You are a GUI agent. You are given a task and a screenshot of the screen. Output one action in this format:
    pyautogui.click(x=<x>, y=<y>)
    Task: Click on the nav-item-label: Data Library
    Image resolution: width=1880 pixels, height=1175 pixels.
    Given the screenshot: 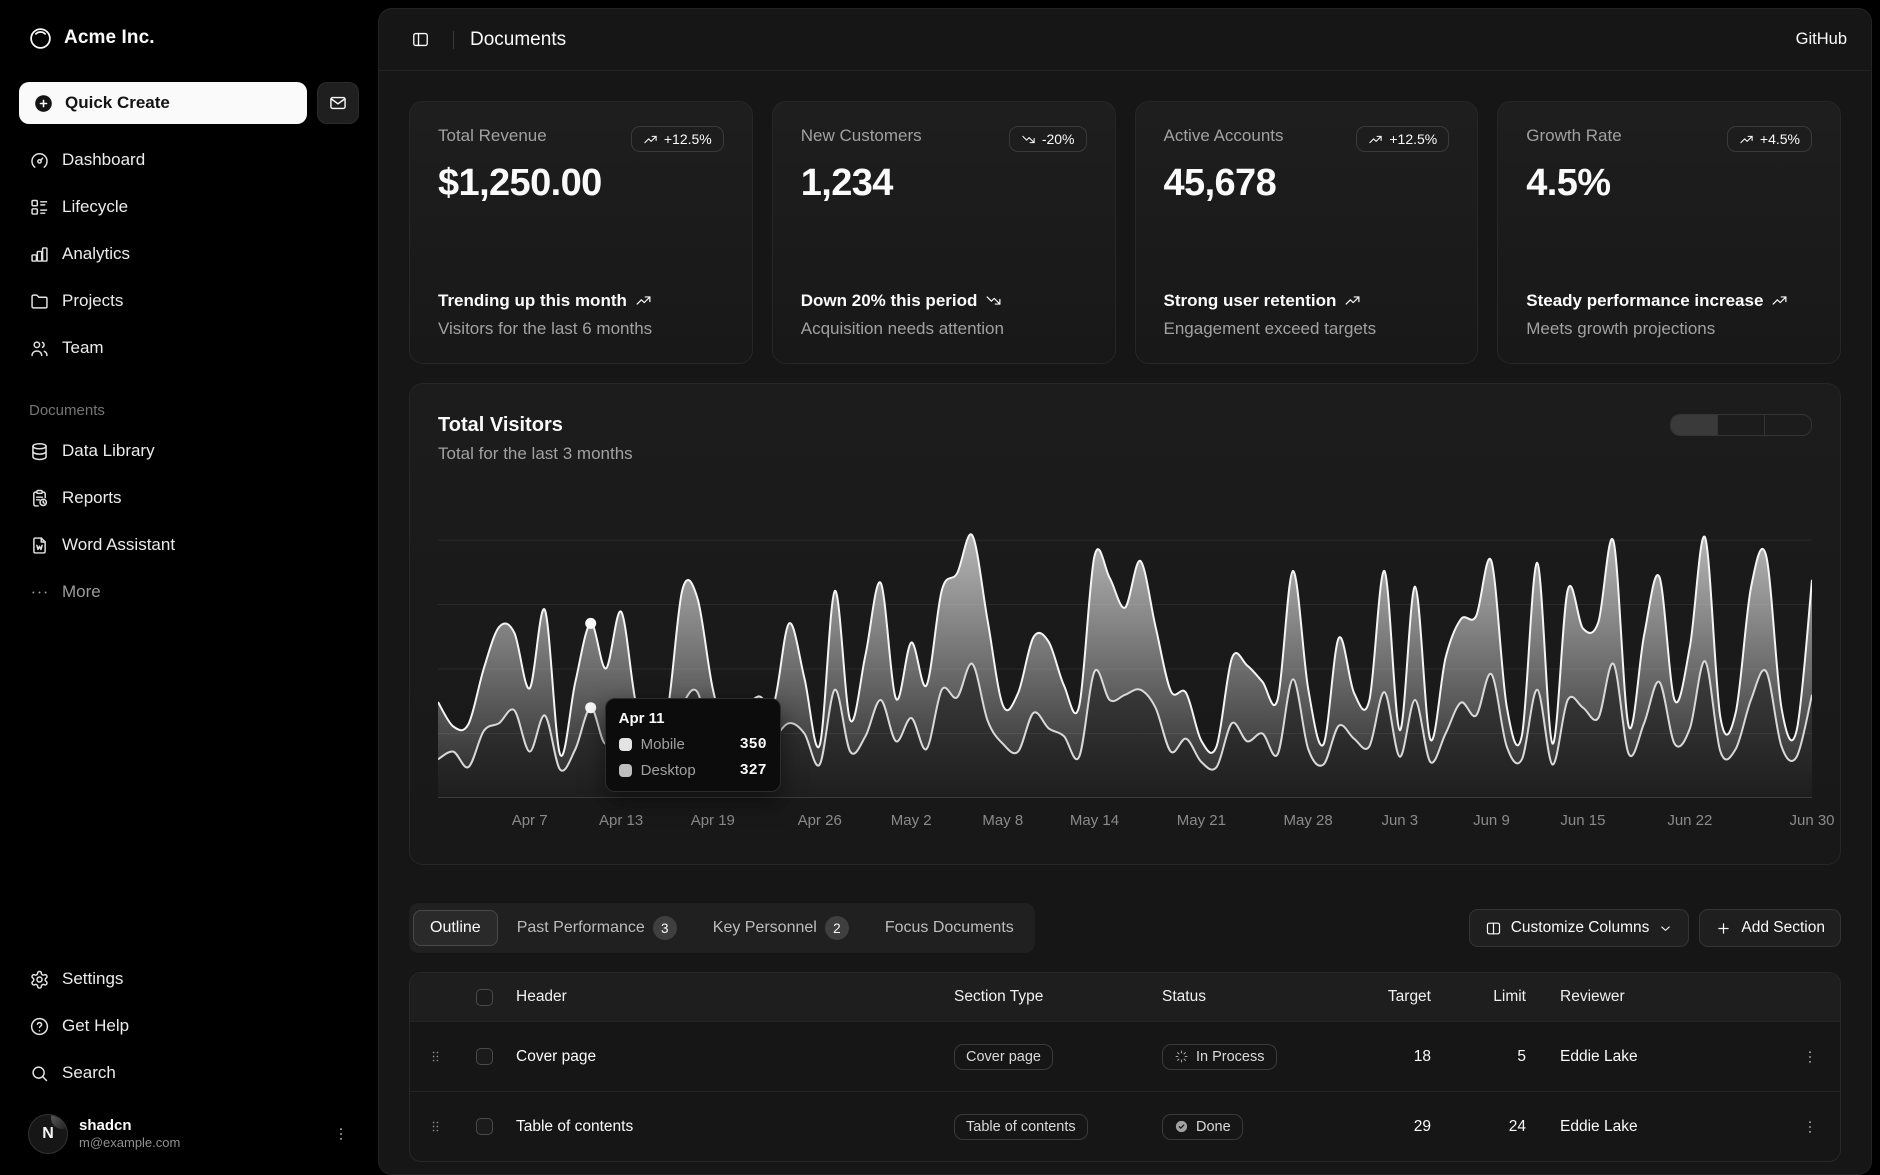 What is the action you would take?
    pyautogui.click(x=108, y=450)
    